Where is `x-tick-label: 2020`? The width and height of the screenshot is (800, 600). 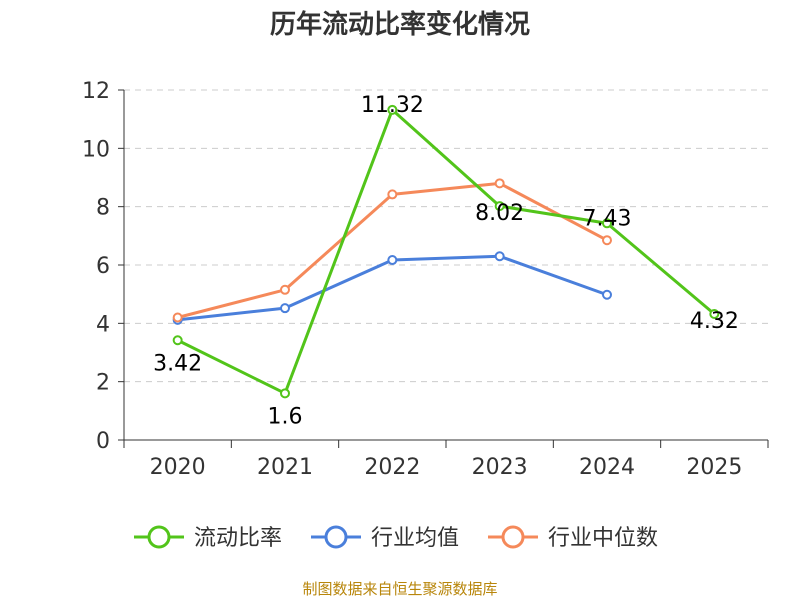 x-tick-label: 2020 is located at coordinates (178, 467).